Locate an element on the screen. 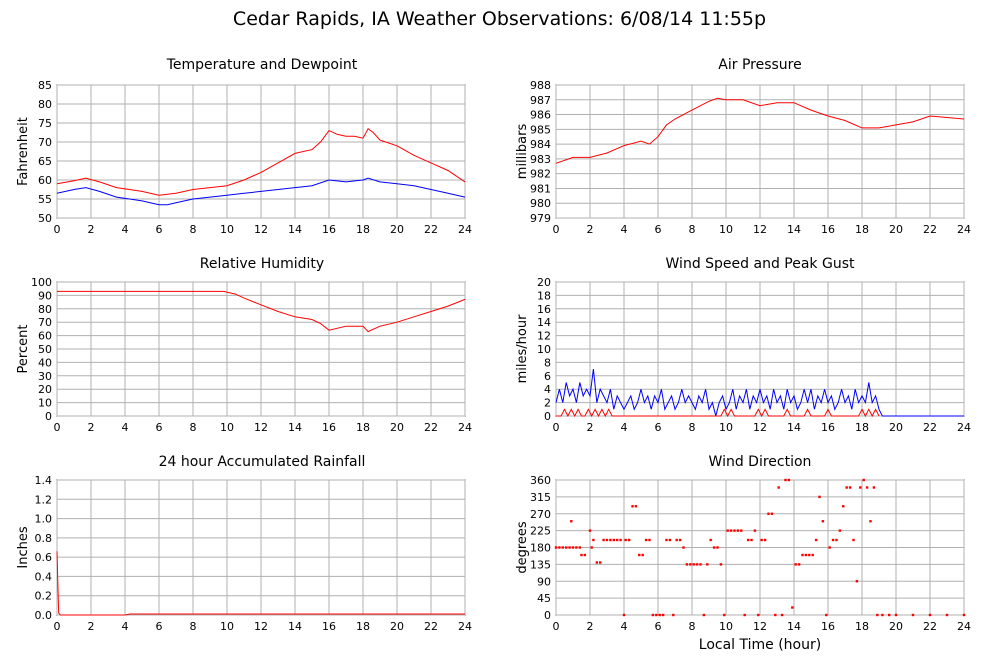 This screenshot has height=659, width=999. y-tick-label: 8 is located at coordinates (547, 362).